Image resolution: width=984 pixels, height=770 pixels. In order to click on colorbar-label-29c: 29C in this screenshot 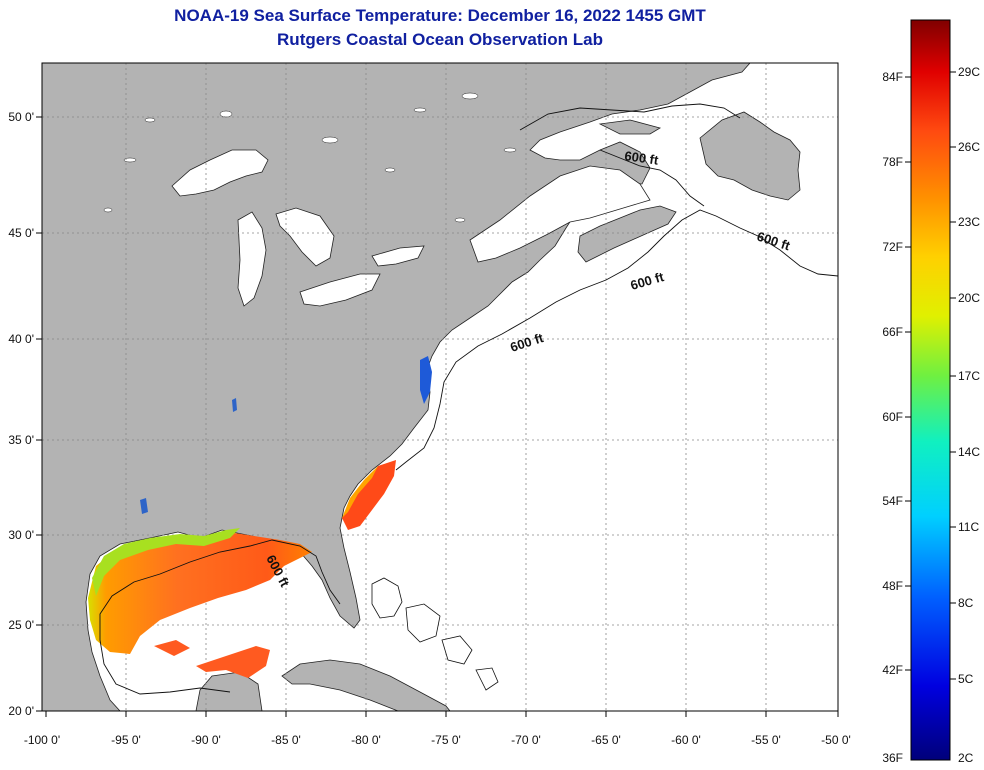, I will do `click(969, 72)`.